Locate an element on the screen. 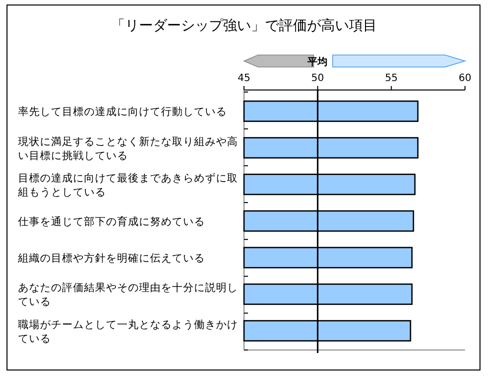 Image resolution: width=488 pixels, height=380 pixels. x-tick-label: 45 is located at coordinates (244, 78).